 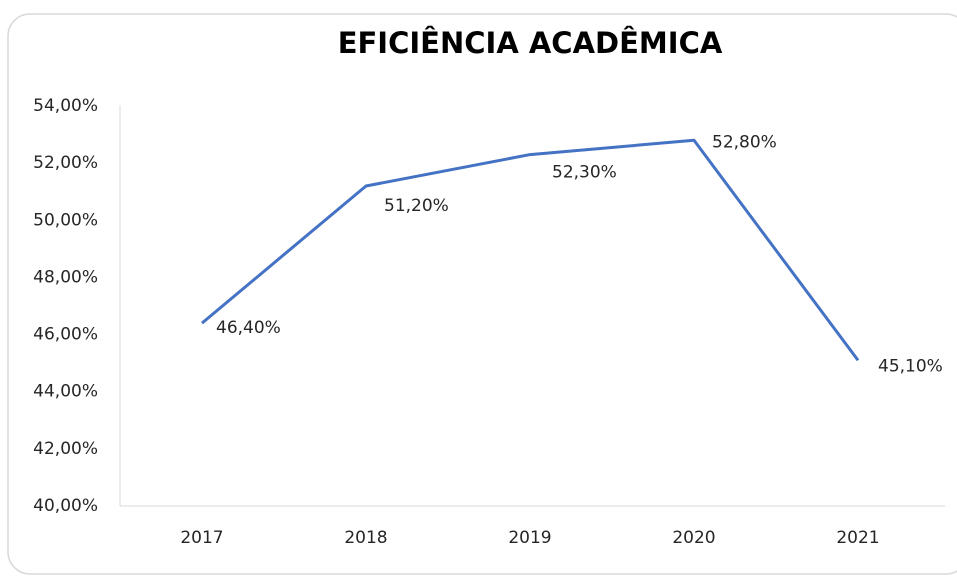 I want to click on y-tick-label: 54,00%, so click(x=65, y=106).